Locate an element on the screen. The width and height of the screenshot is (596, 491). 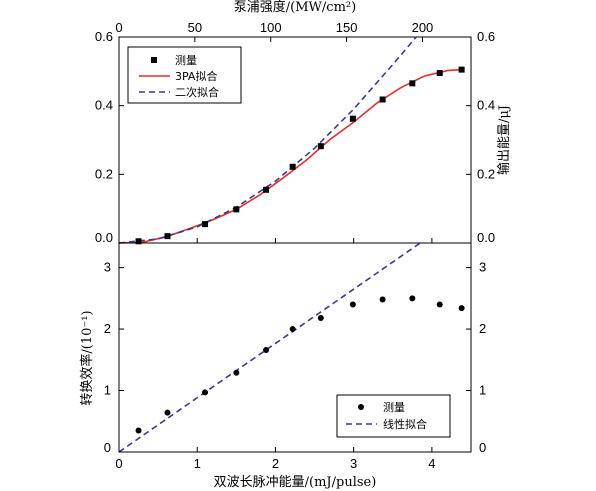
legend-label-measured-bottom: 测量 is located at coordinates (394, 407).